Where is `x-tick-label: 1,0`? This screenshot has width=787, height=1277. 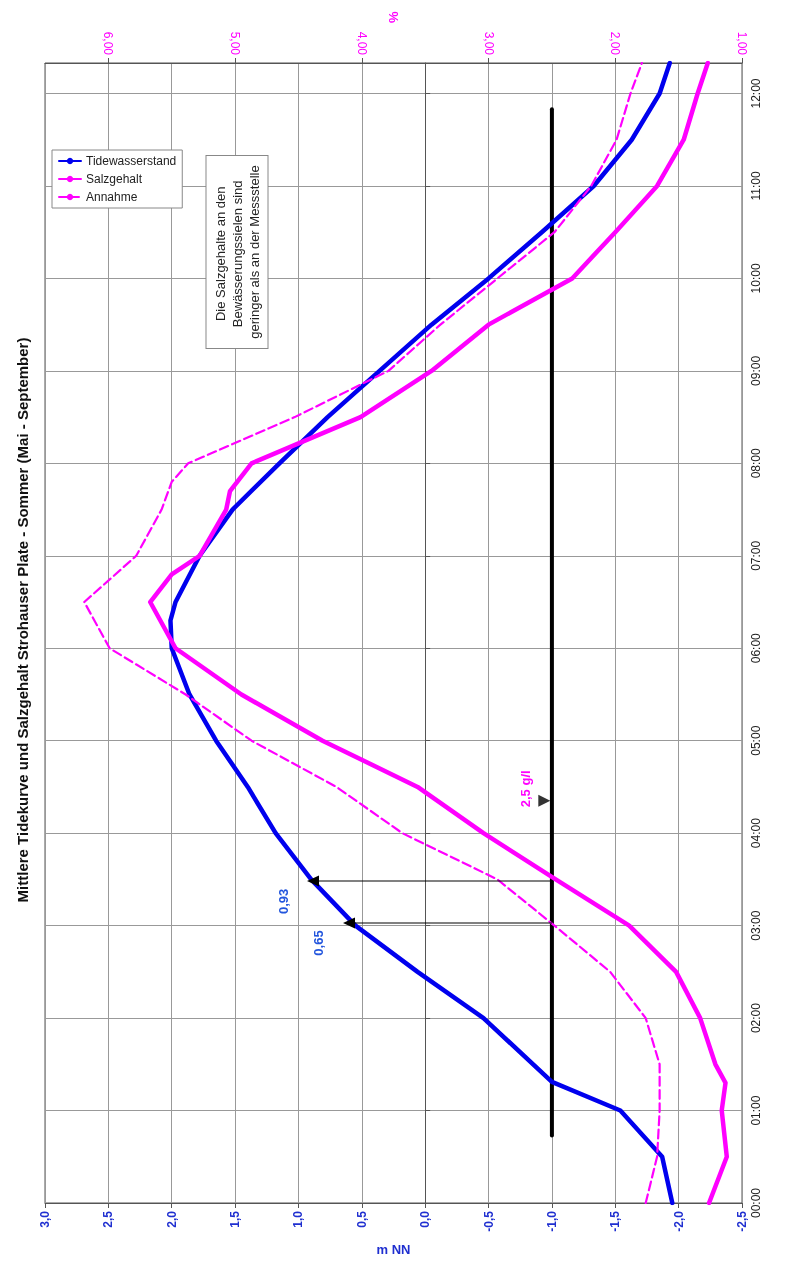
x-tick-label: 1,0 is located at coordinates (298, 1219).